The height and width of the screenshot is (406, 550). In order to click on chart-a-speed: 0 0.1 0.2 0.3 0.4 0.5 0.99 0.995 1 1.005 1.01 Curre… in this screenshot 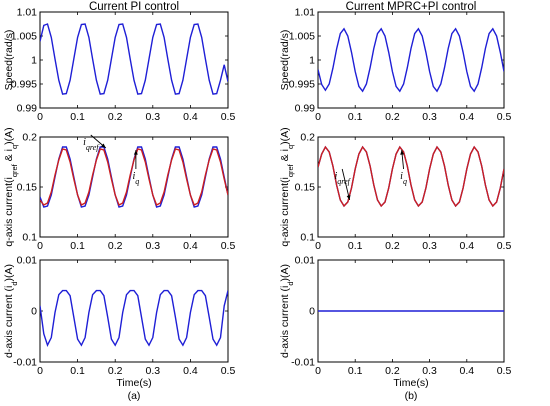, I will do `click(119, 62)`.